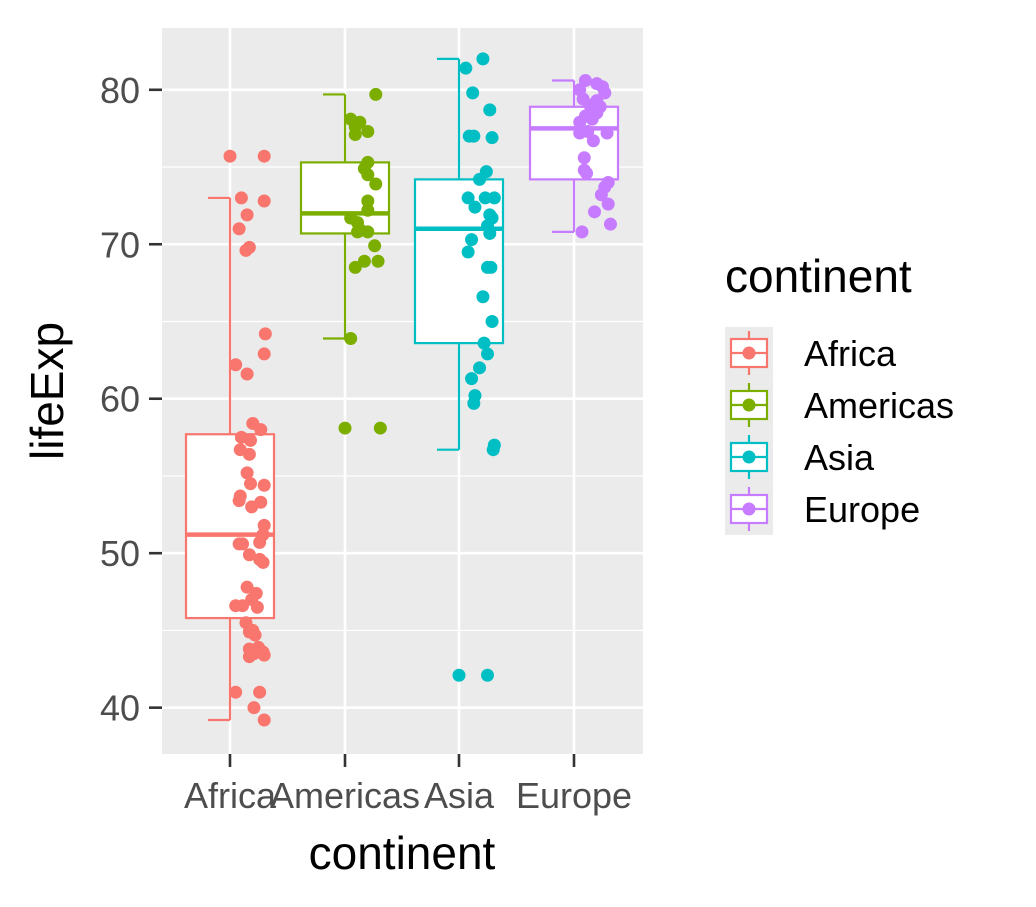  What do you see at coordinates (120, 708) in the screenshot?
I see `y-tick-label: 40` at bounding box center [120, 708].